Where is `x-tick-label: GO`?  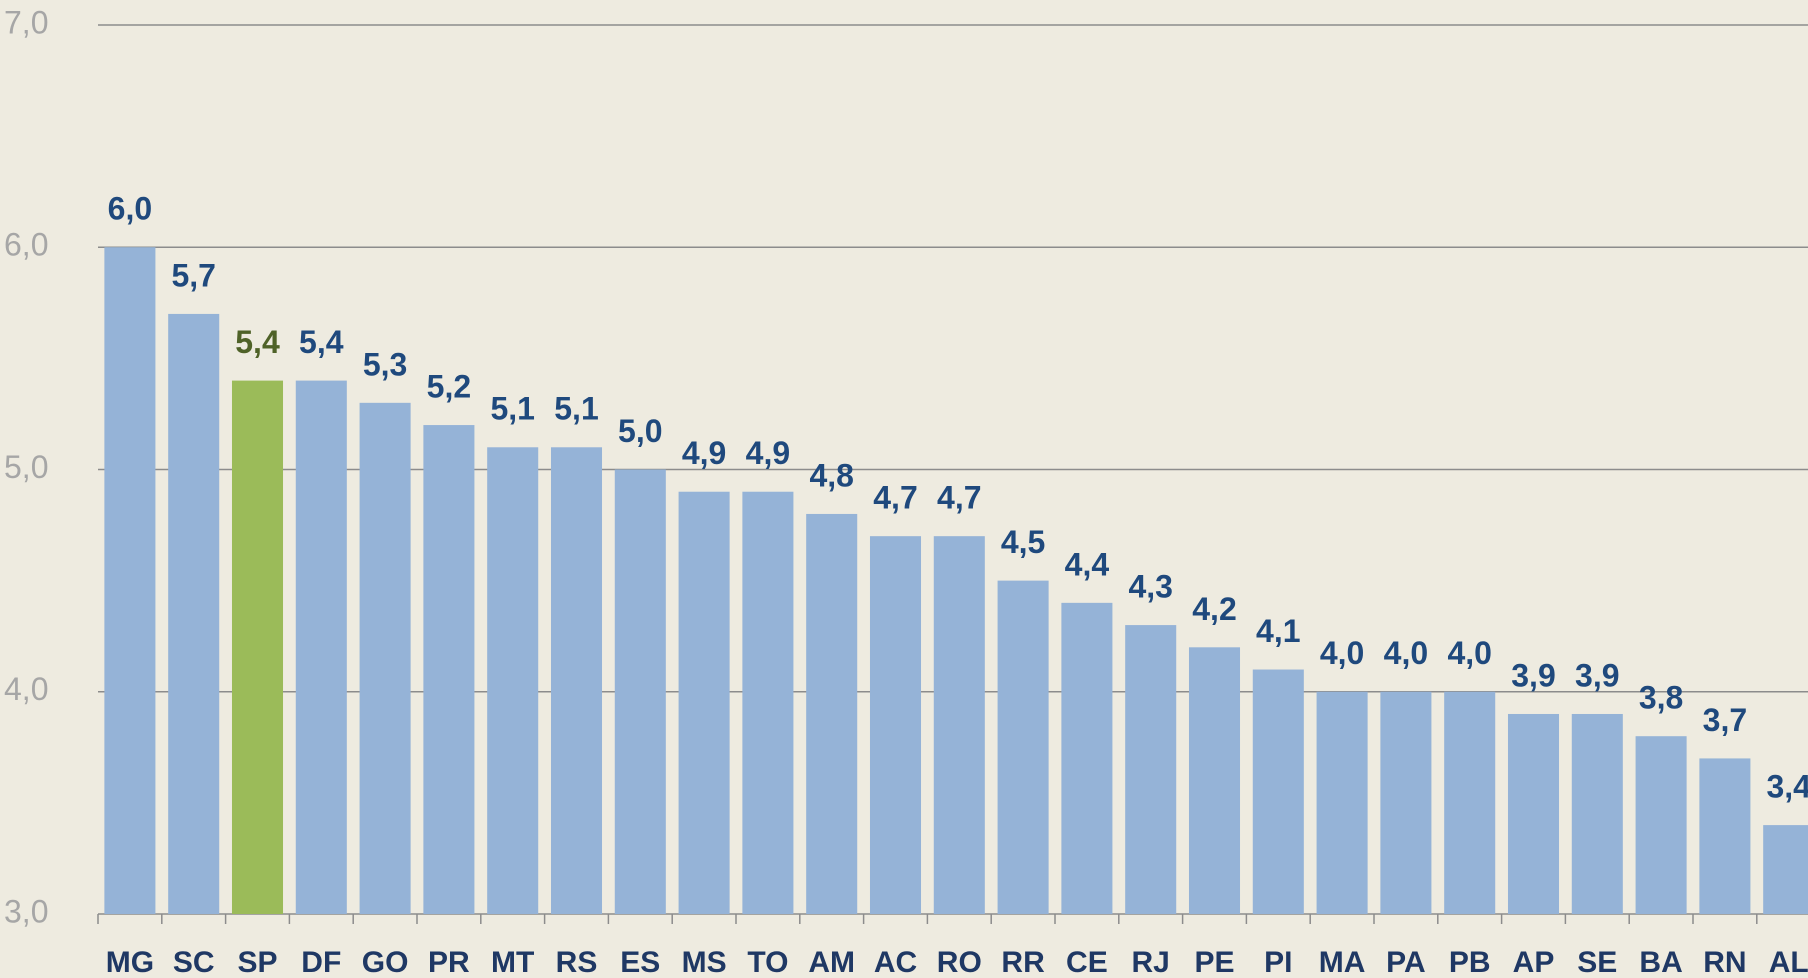 x-tick-label: GO is located at coordinates (385, 962).